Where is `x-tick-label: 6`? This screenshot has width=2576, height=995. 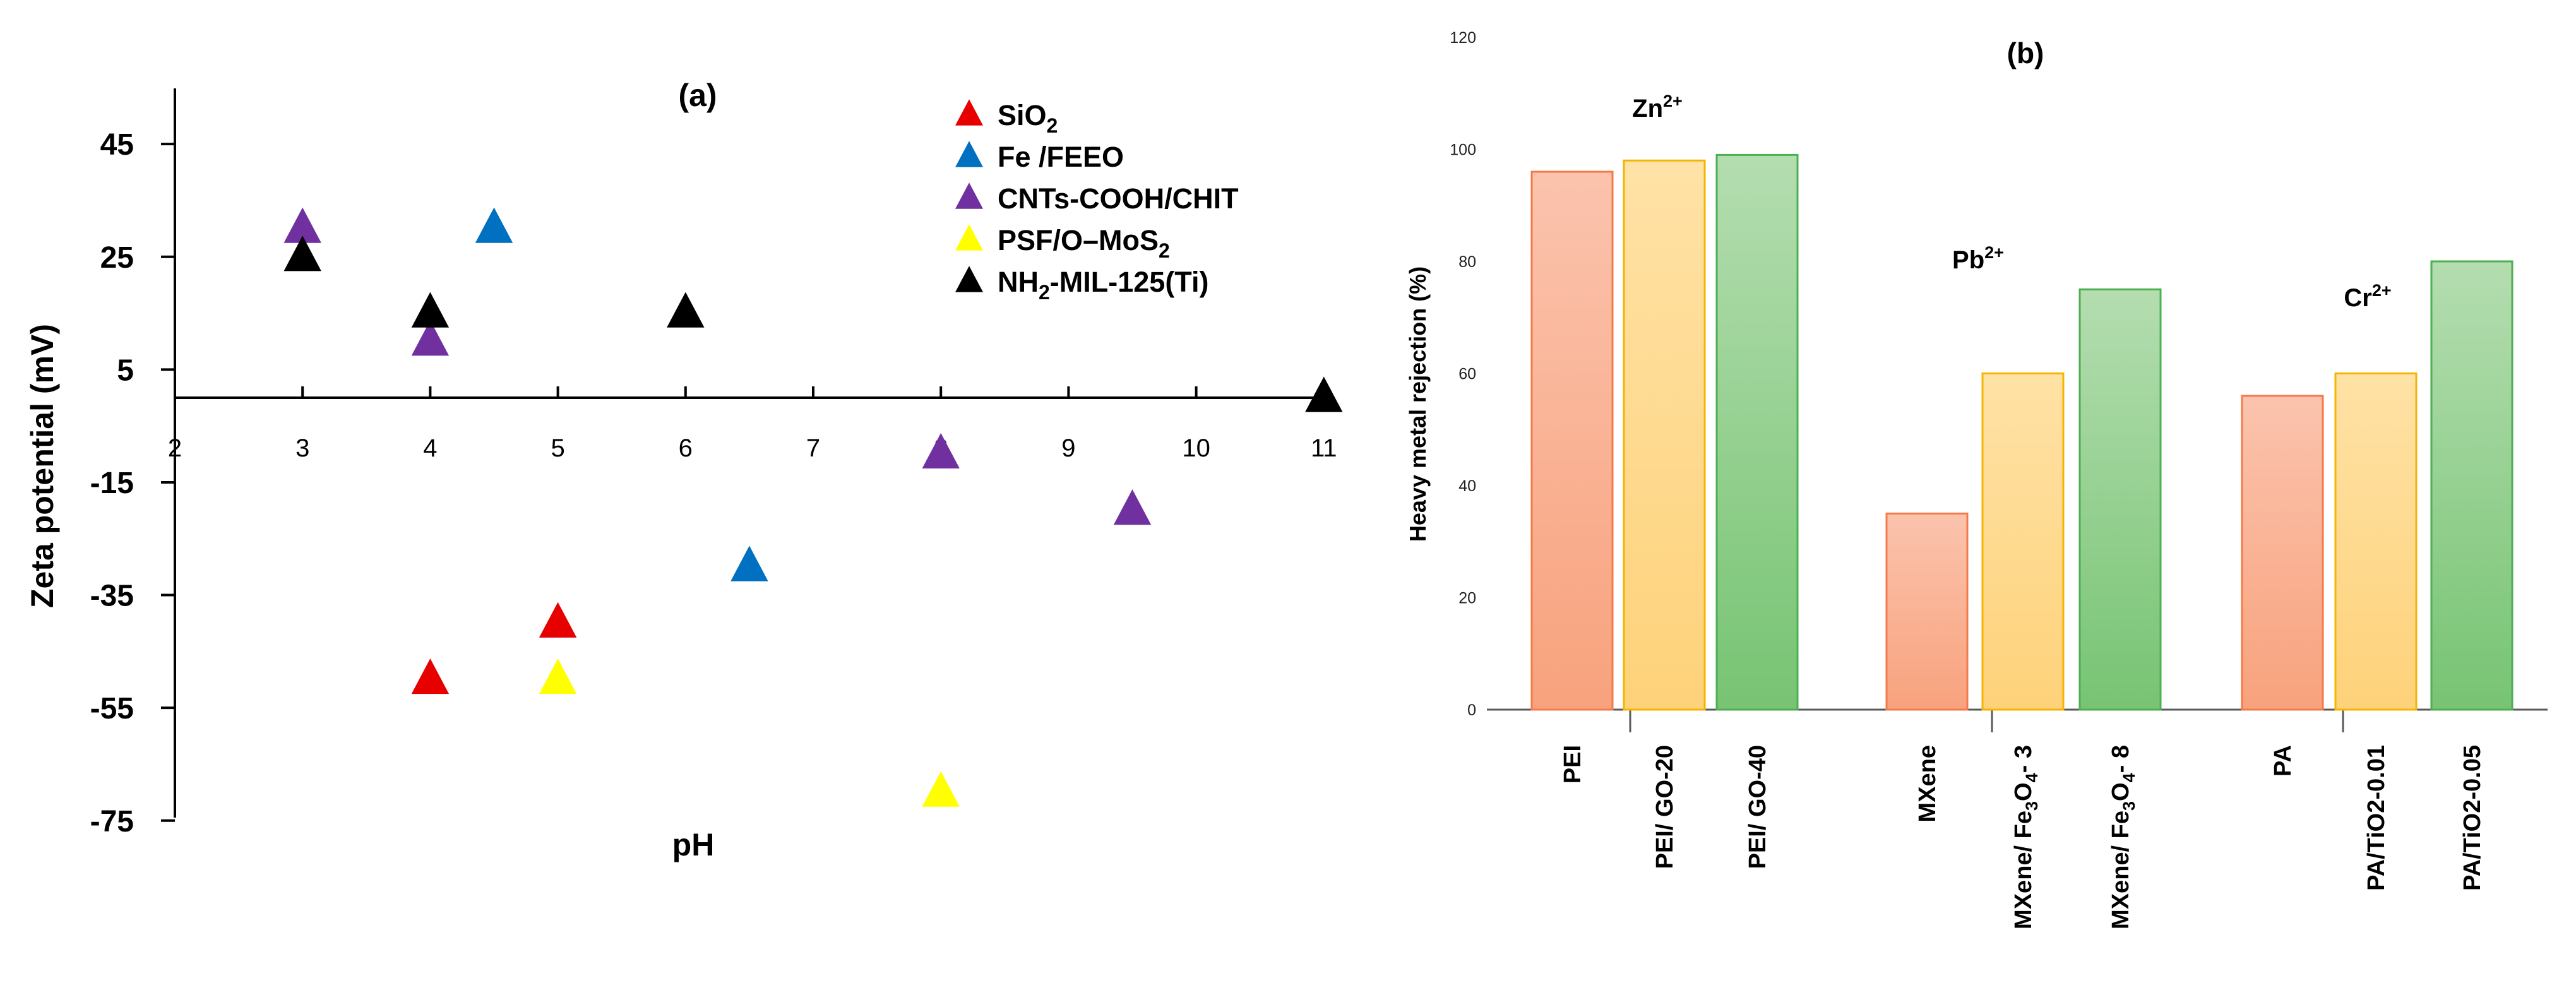 x-tick-label: 6 is located at coordinates (686, 448).